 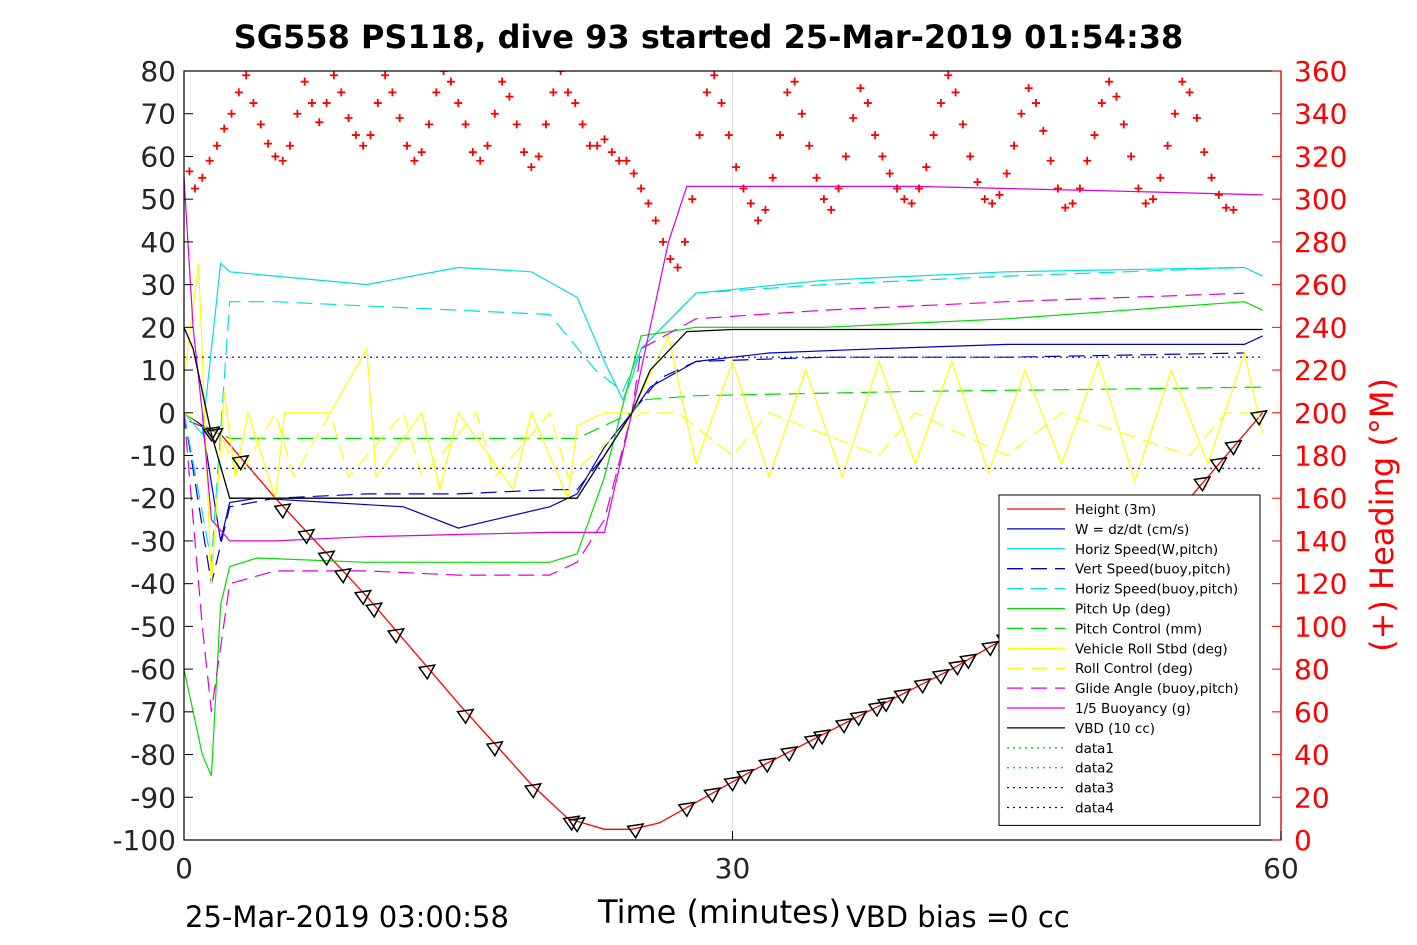 What do you see at coordinates (167, 413) in the screenshot?
I see `y-tick-label: 0` at bounding box center [167, 413].